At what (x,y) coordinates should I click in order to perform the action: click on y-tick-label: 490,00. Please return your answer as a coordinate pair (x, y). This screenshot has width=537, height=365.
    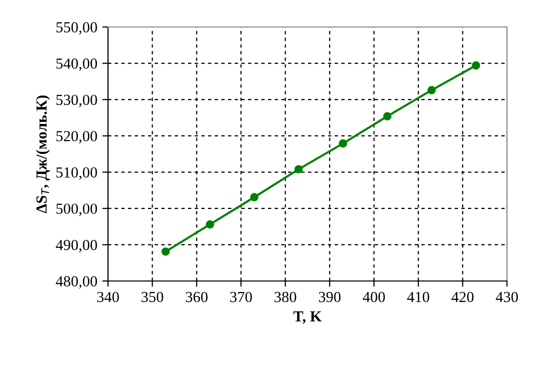
    Looking at the image, I should click on (76, 246).